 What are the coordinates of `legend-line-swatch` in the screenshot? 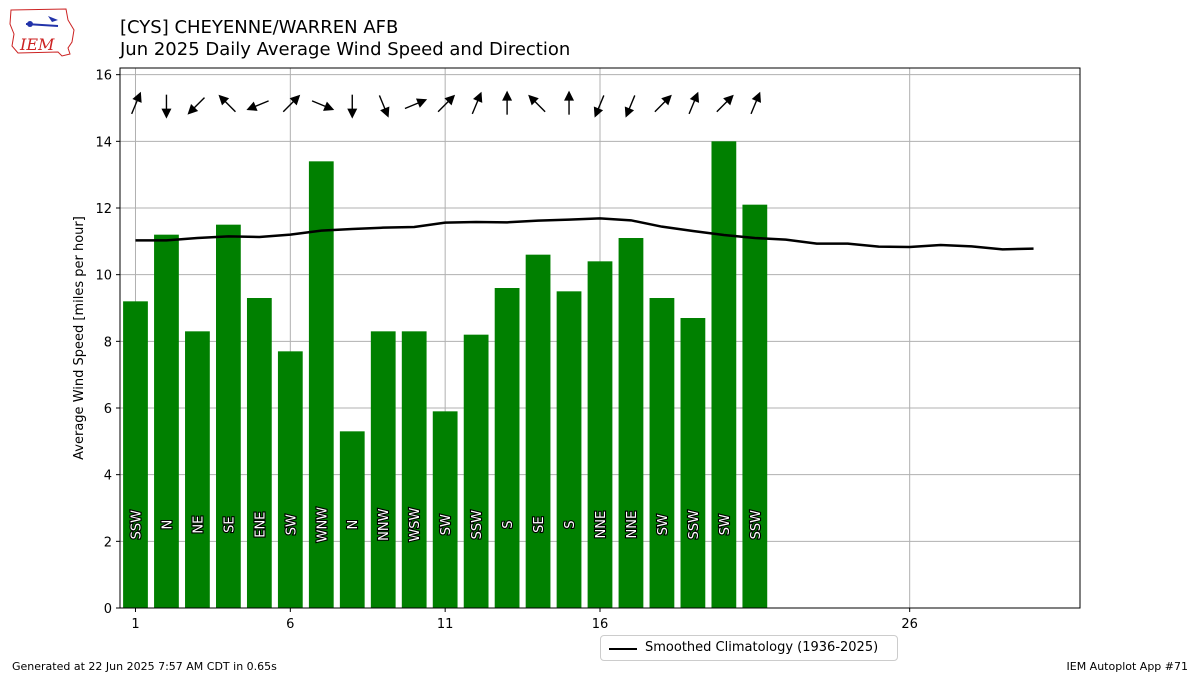 It's located at (623, 649).